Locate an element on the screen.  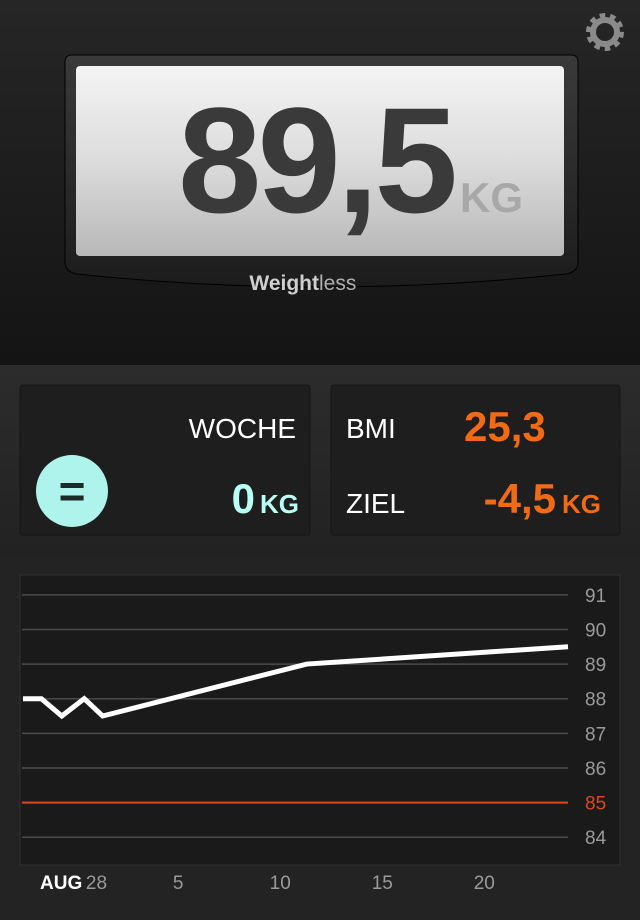
y-tick-label: 87 is located at coordinates (595, 734).